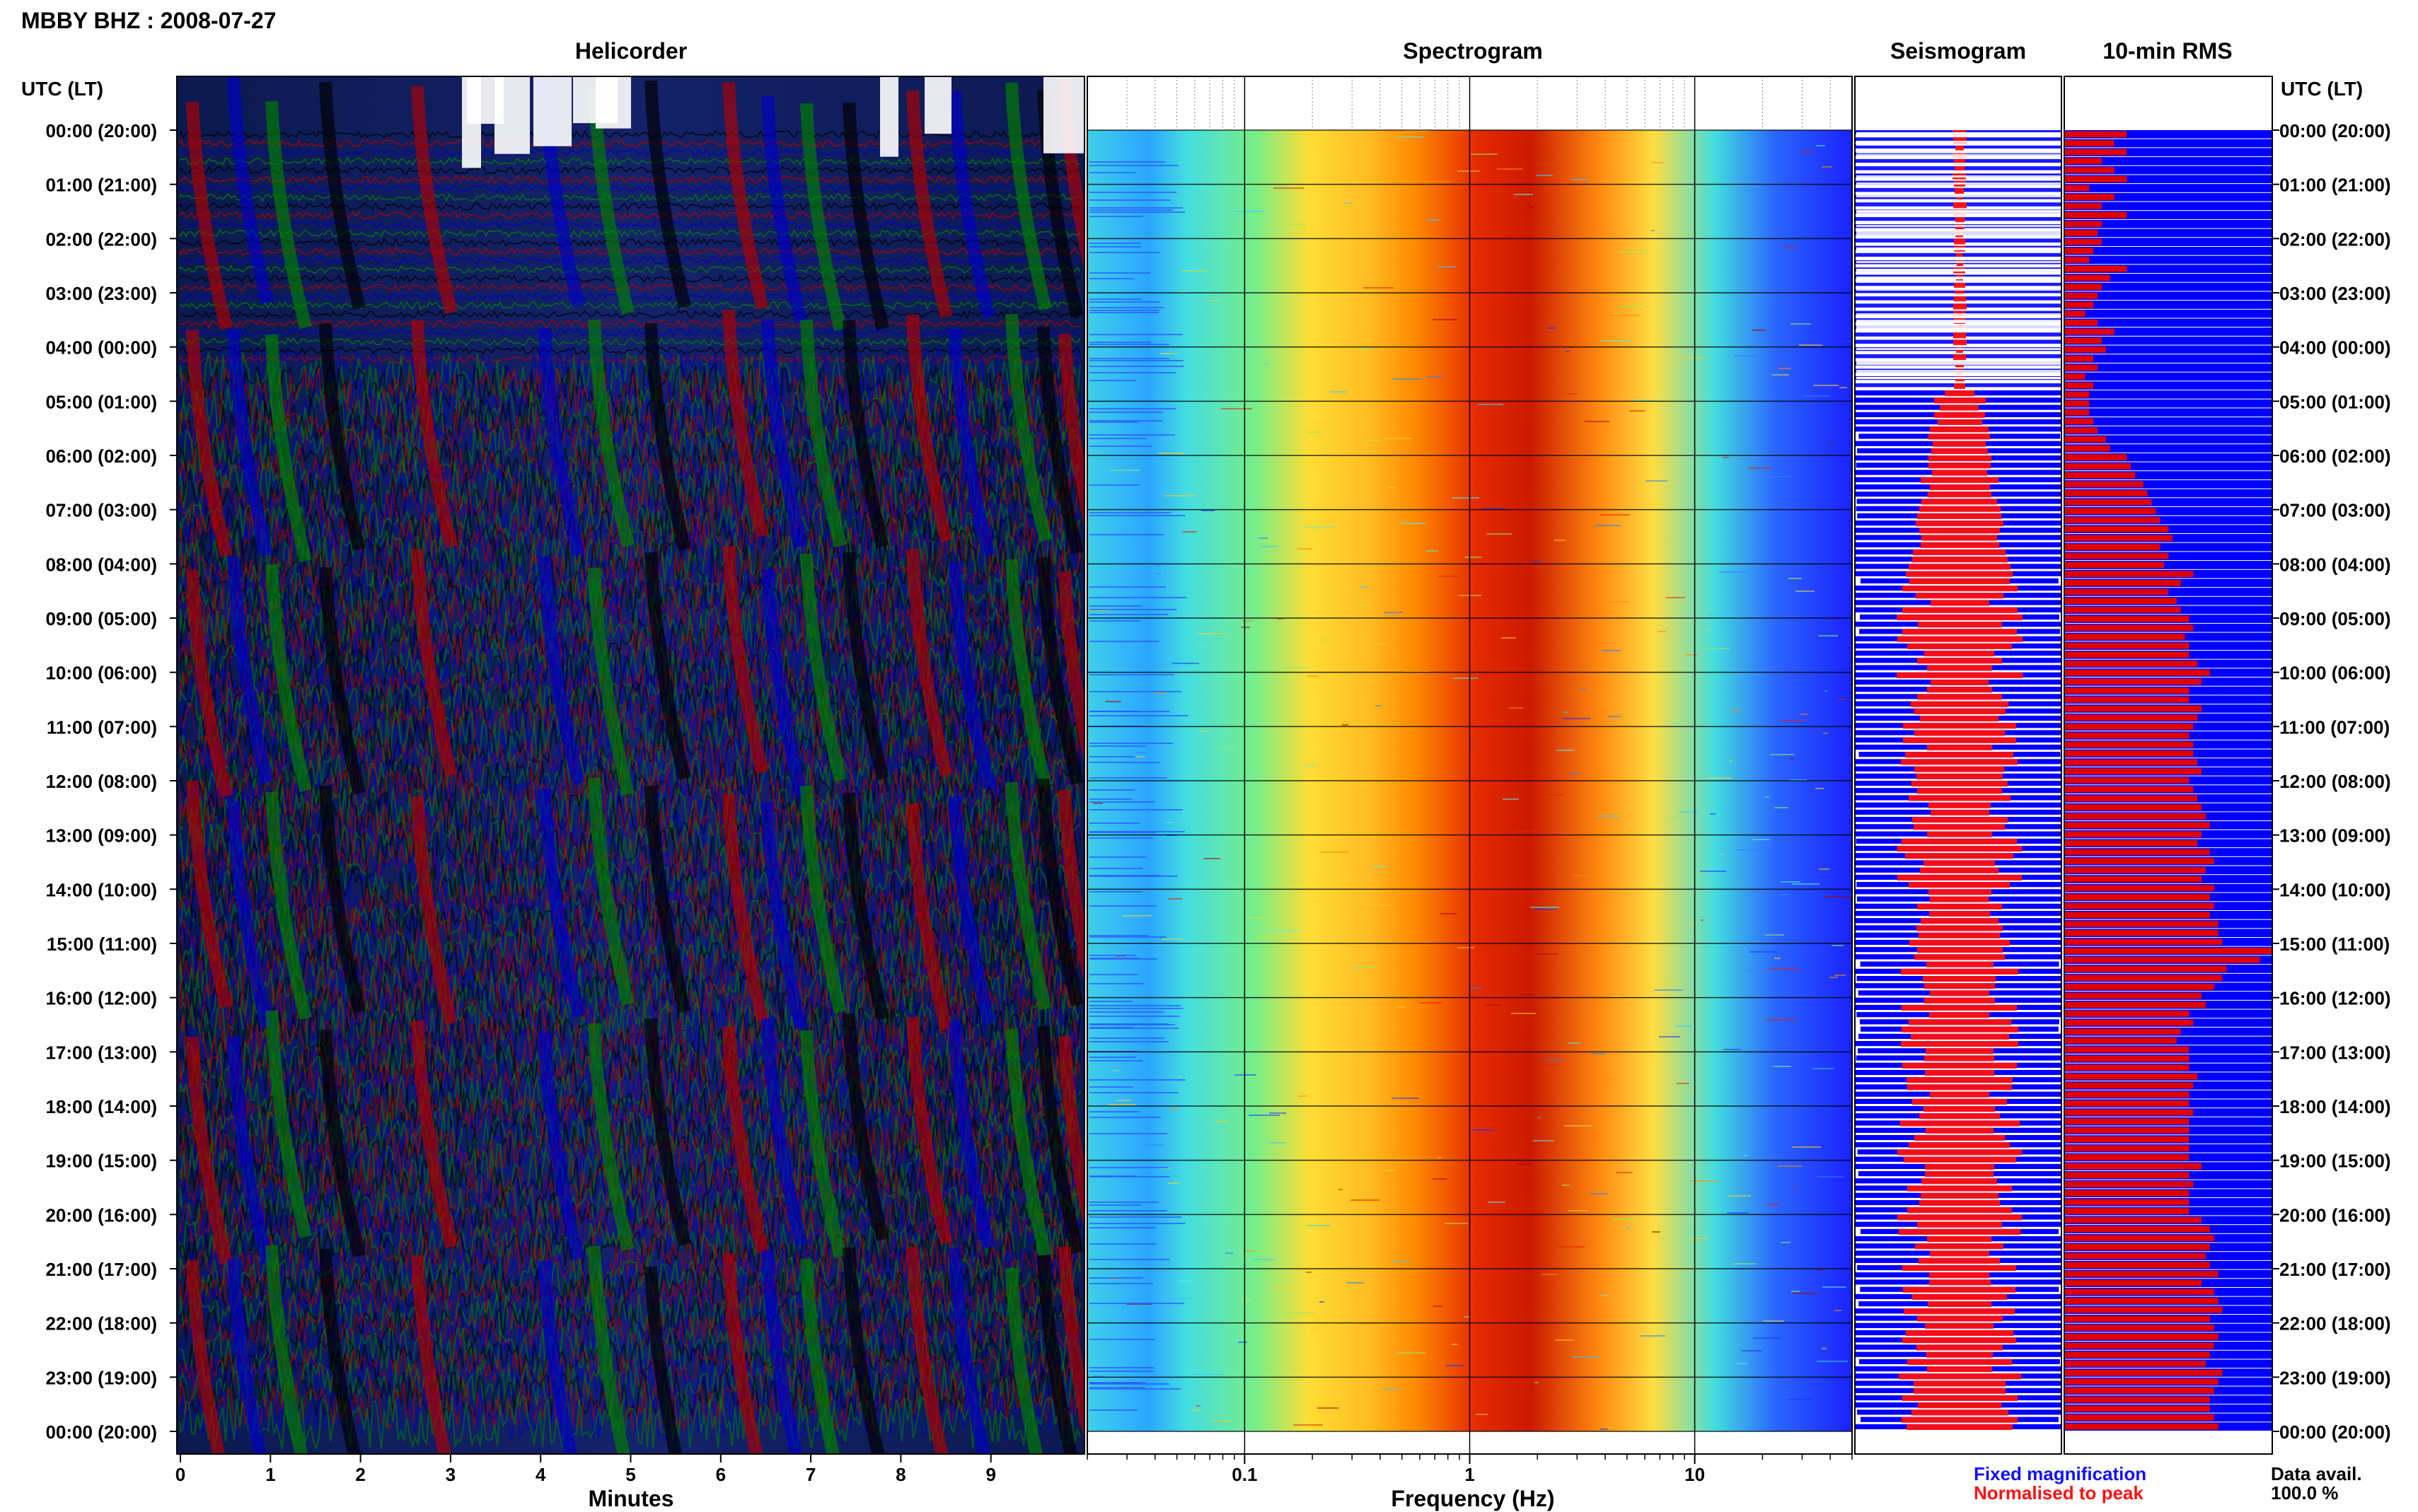  What do you see at coordinates (2335, 673) in the screenshot?
I see `time-label-right: 10:00 (06:00)` at bounding box center [2335, 673].